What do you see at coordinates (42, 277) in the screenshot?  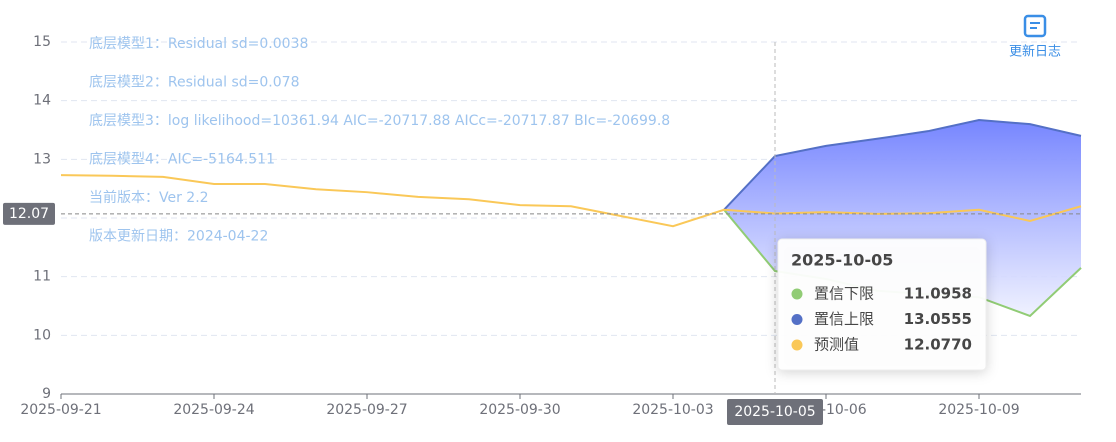 I see `y-tick-label: 11` at bounding box center [42, 277].